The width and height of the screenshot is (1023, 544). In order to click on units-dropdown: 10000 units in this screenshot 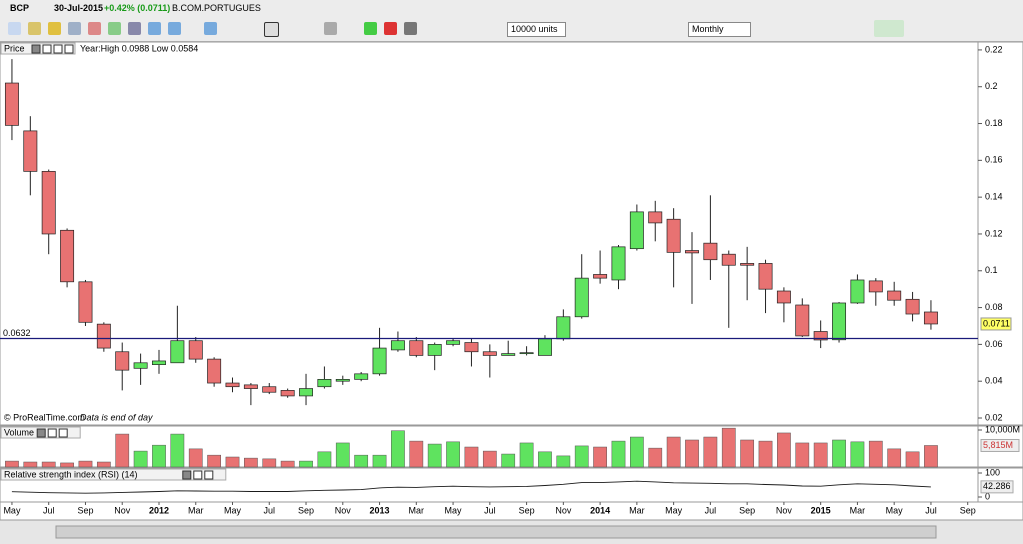, I will do `click(536, 29)`.